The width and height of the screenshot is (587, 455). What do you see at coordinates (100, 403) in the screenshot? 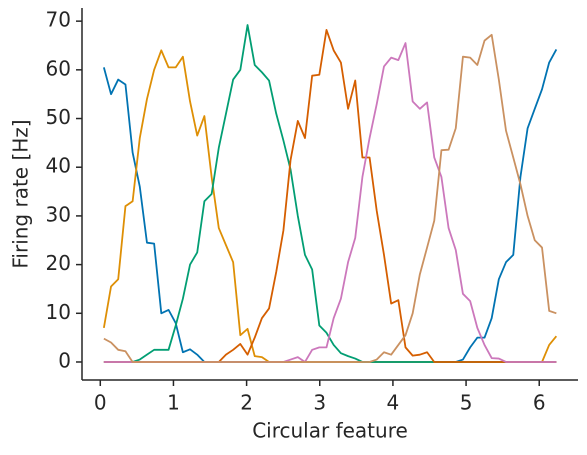
I see `x-tick-label: 0` at bounding box center [100, 403].